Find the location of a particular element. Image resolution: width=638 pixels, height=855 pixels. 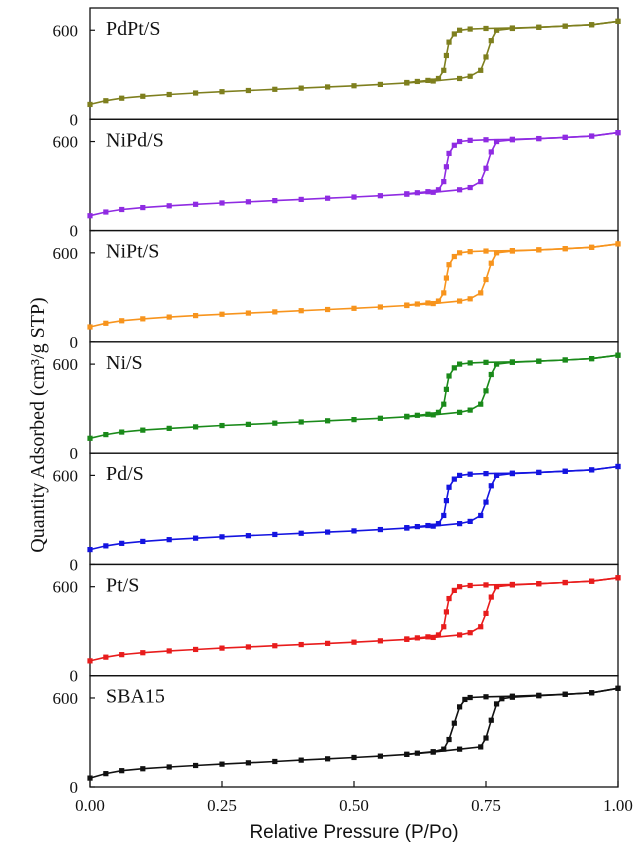

x-axis: 0.00 0.25 0.50 0.75 1.00 is located at coordinates (354, 798).